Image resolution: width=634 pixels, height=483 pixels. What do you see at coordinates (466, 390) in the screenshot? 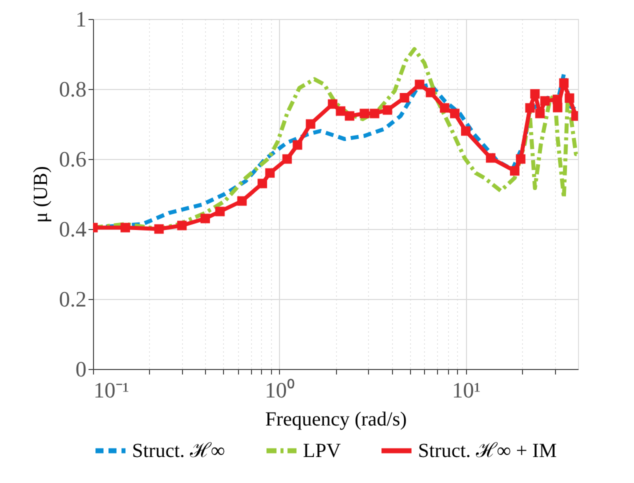
I see `x-tick-label: 10¹` at bounding box center [466, 390].